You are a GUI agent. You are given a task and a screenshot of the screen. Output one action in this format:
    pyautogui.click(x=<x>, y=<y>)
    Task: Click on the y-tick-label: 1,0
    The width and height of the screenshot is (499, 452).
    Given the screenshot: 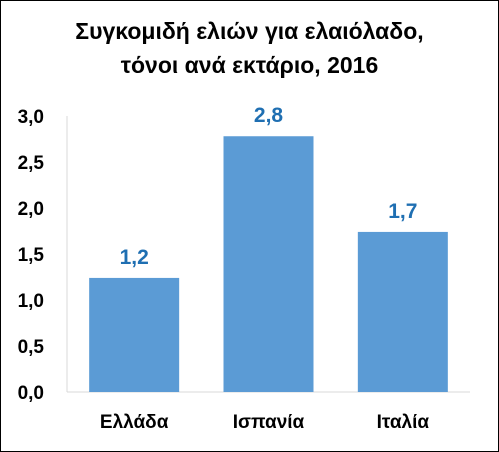 What is the action you would take?
    pyautogui.click(x=31, y=301)
    